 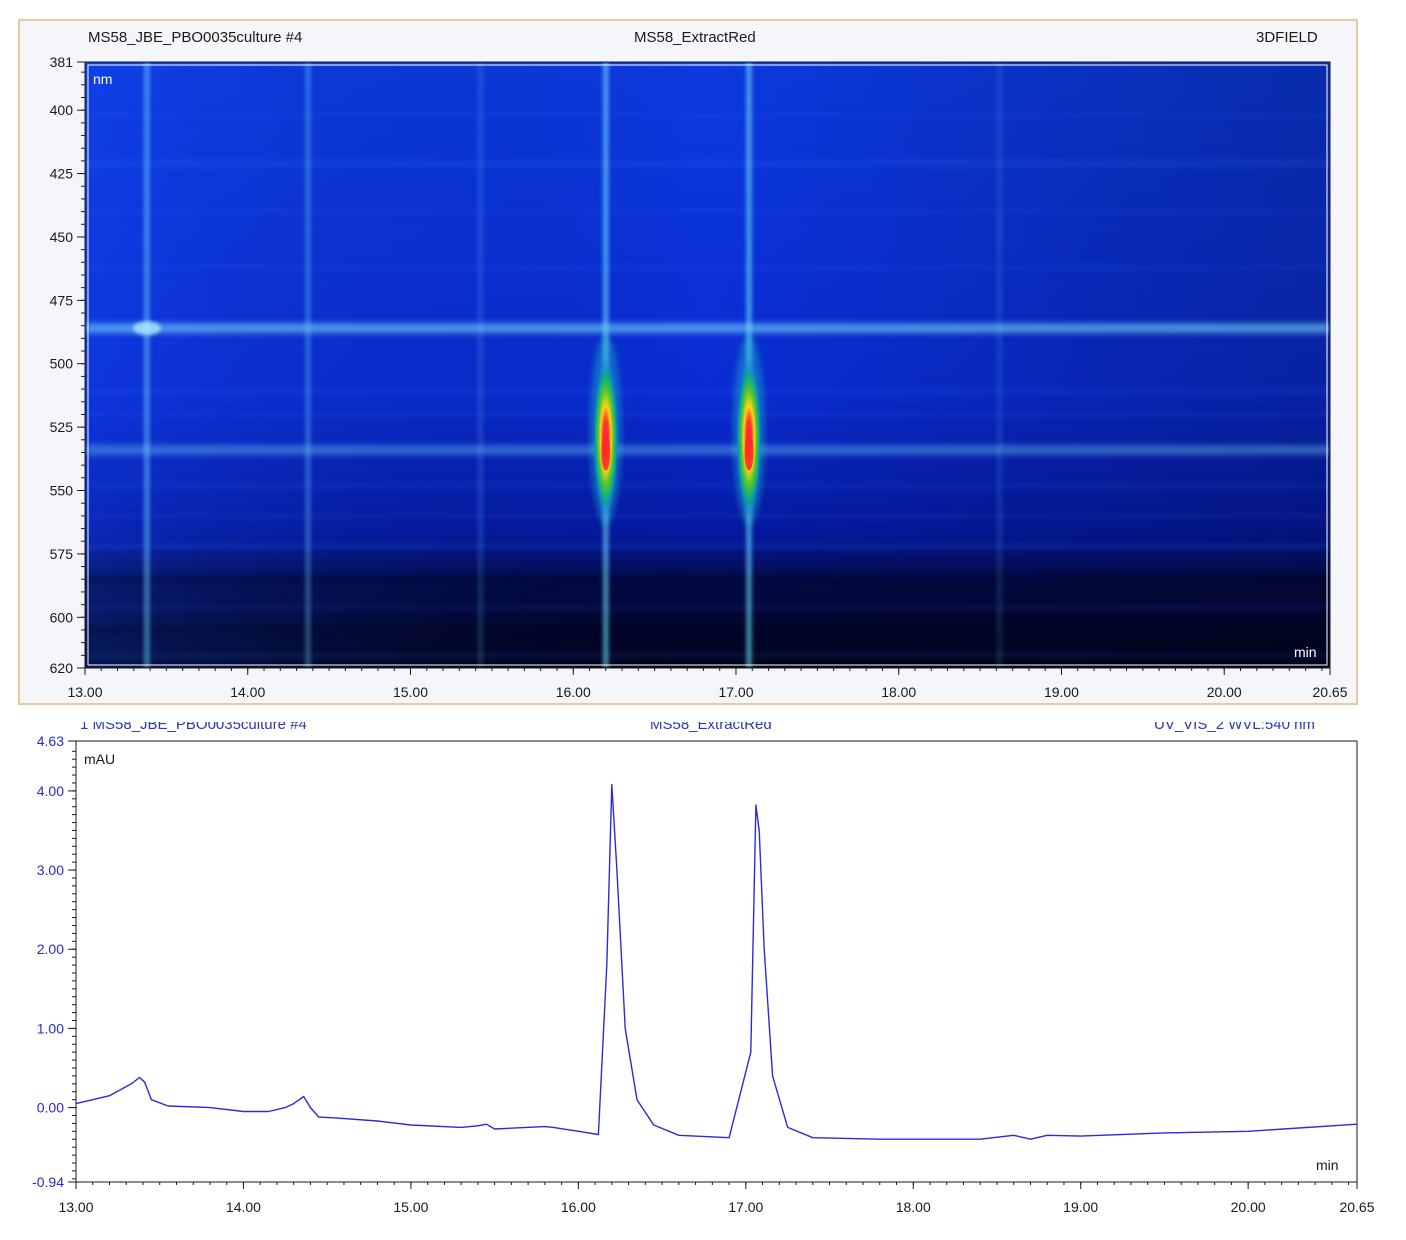 What do you see at coordinates (62, 554) in the screenshot?
I see `heatmap-y-tick-label: 575` at bounding box center [62, 554].